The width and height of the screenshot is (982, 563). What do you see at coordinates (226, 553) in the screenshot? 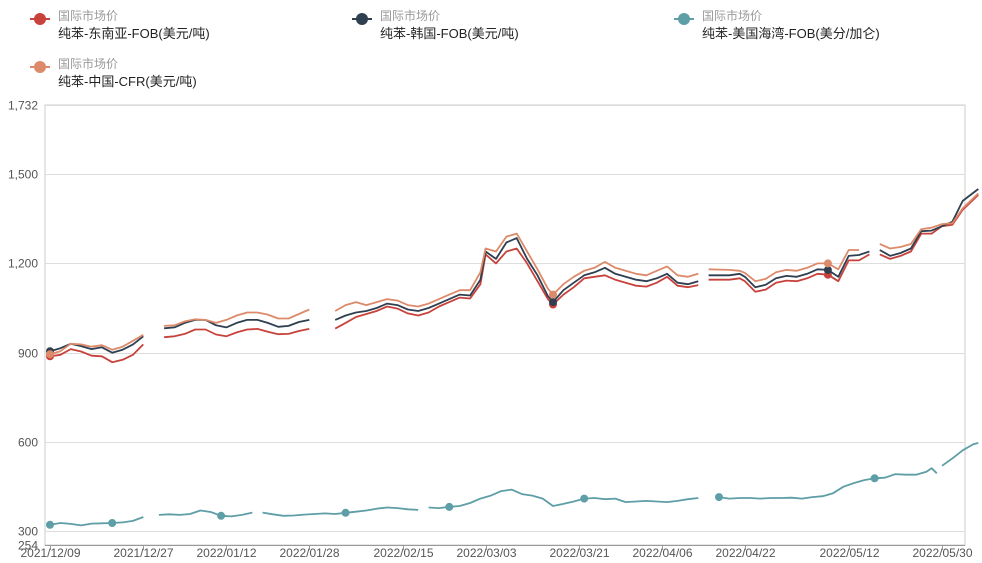
I see `x-tick-label: 2022/01/12` at bounding box center [226, 553].